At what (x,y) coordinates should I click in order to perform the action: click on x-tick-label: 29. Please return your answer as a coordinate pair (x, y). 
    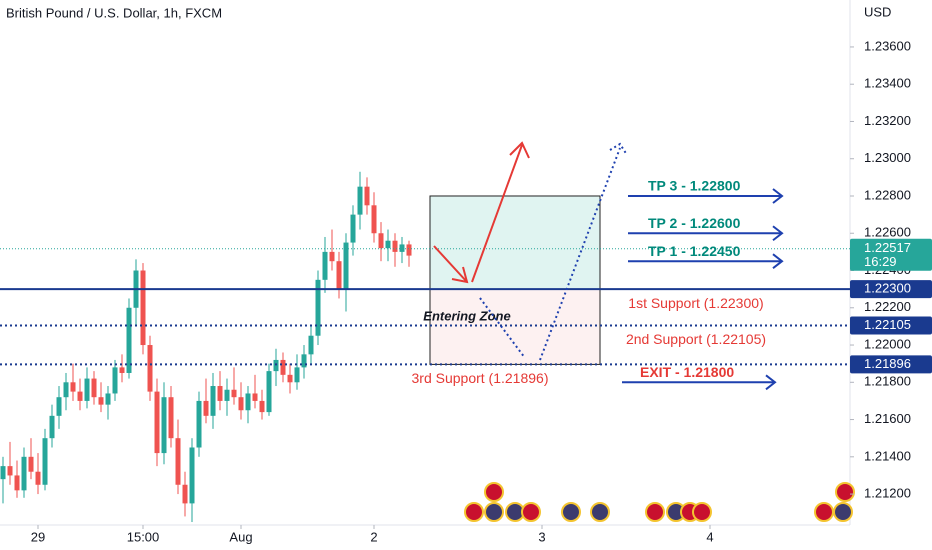
    Looking at the image, I should click on (38, 536).